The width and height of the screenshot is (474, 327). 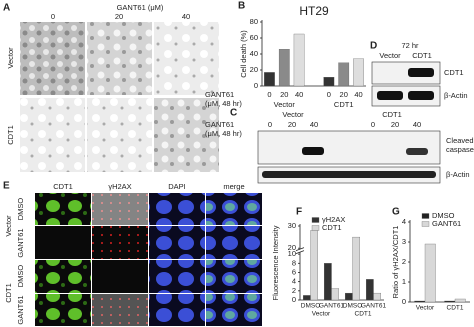 What do you see at coordinates (243, 54) in the screenshot?
I see `y-axis-label: Cell death (%)` at bounding box center [243, 54].